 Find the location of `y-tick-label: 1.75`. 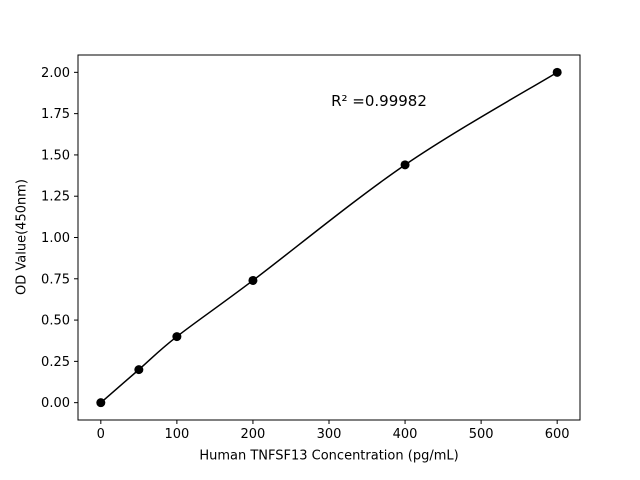

y-tick-label: 1.75 is located at coordinates (55, 114).